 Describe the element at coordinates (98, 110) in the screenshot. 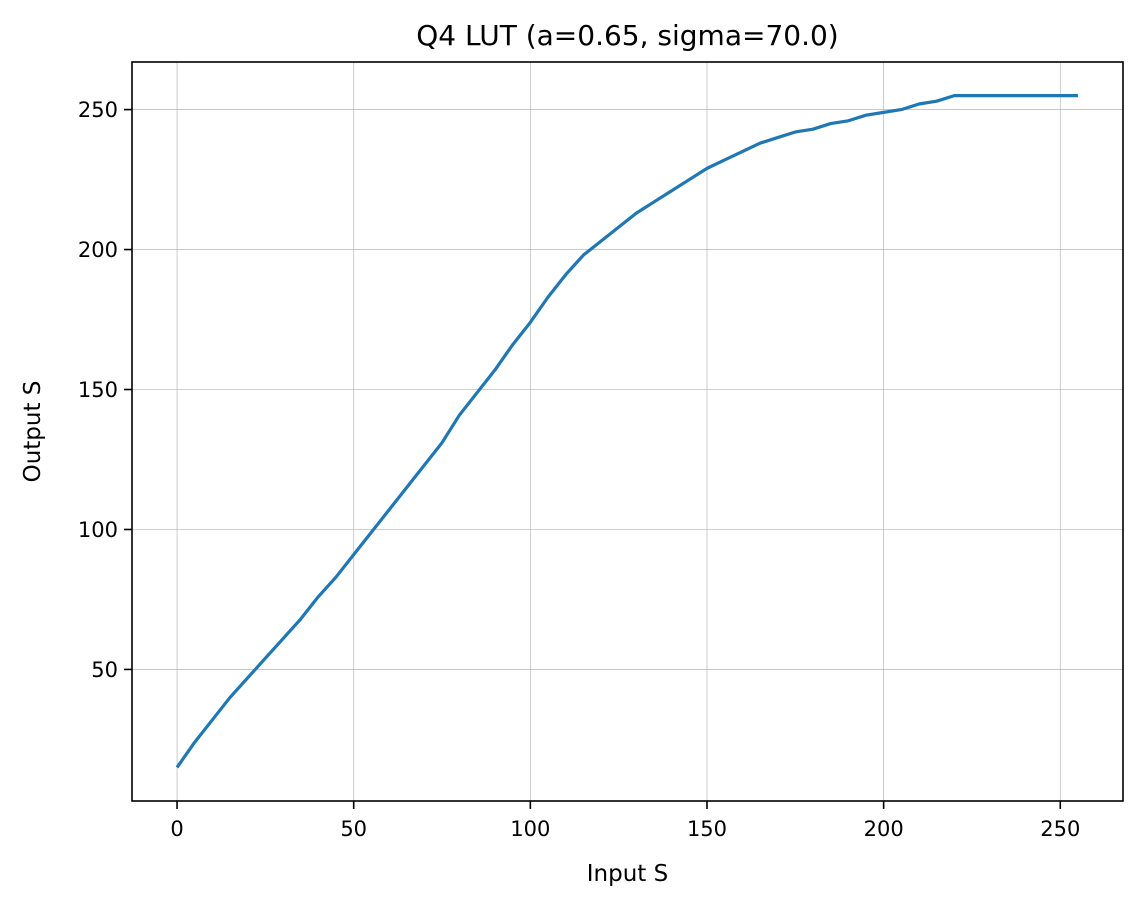

I see `y-tick-label: 250` at that location.